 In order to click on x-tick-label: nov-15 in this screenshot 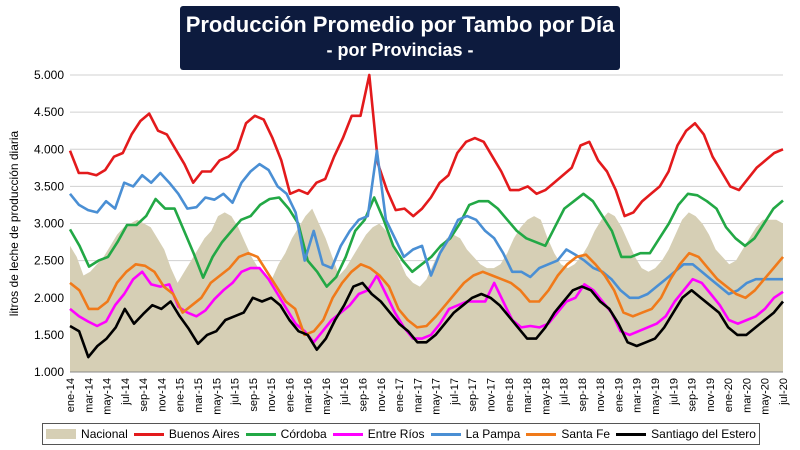, I will do `click(272, 395)`.